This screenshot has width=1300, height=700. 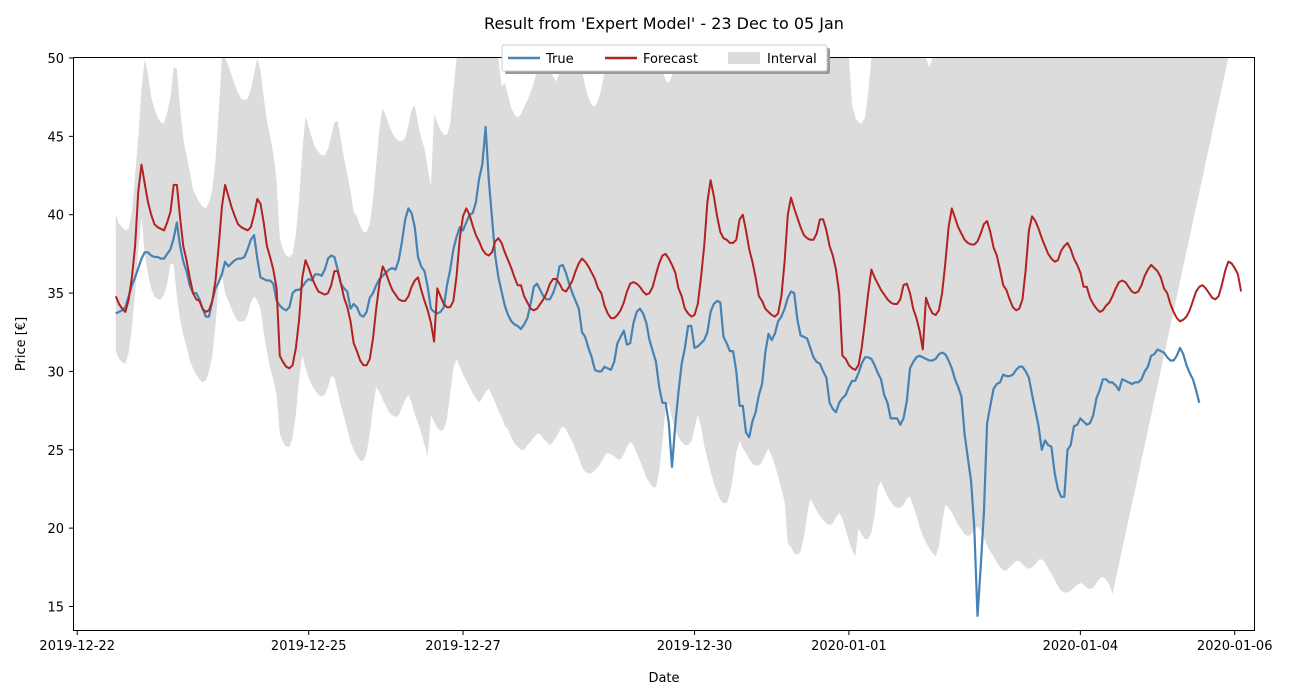 I want to click on x-tick-label: 2020-01-06, so click(x=1235, y=646).